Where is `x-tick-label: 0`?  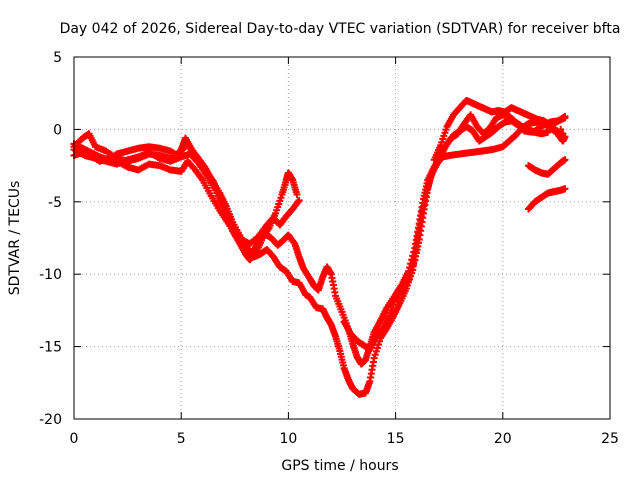
x-tick-label: 0 is located at coordinates (74, 439).